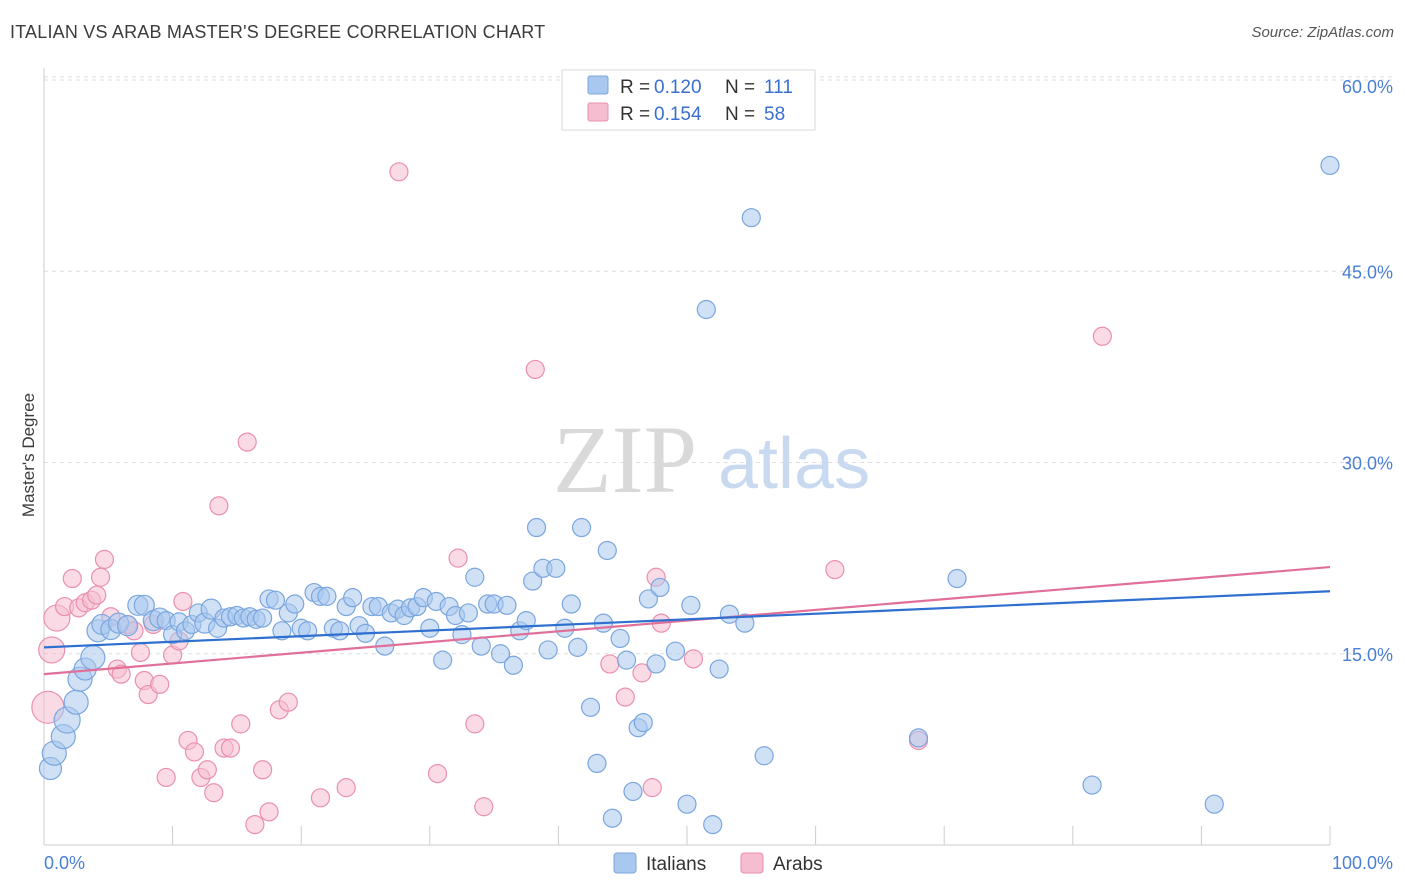  What do you see at coordinates (774, 114) in the screenshot?
I see `legend-n-value-arabs: 58` at bounding box center [774, 114].